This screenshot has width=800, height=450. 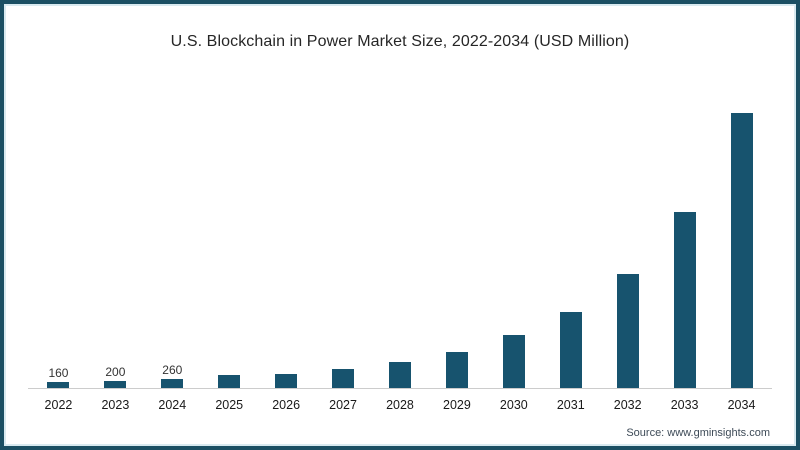 What do you see at coordinates (457, 405) in the screenshot?
I see `x-tick-label: 2029` at bounding box center [457, 405].